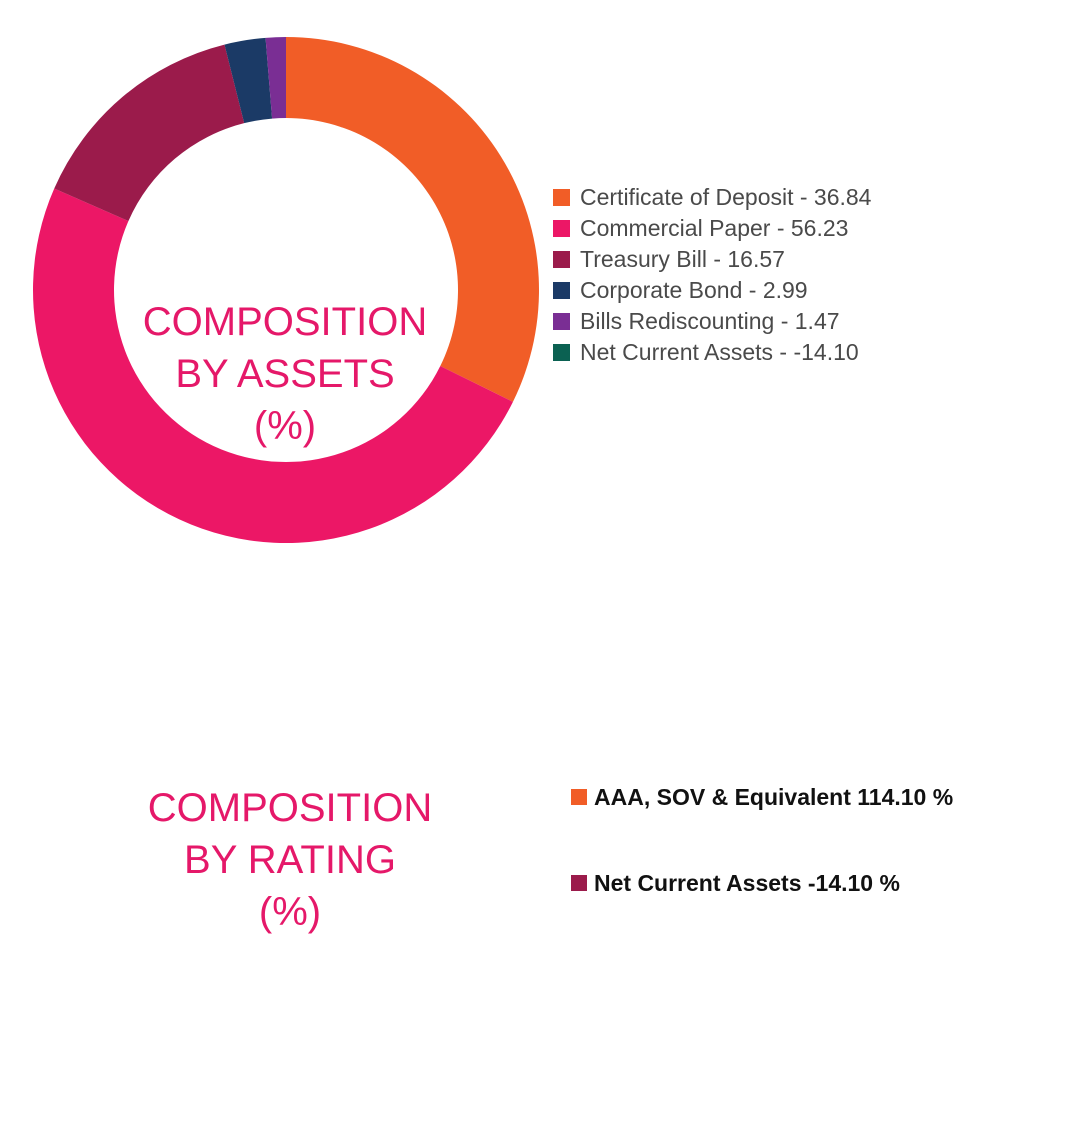 The image size is (1066, 1125). I want to click on slice-commercial-paper, so click(273, 365).